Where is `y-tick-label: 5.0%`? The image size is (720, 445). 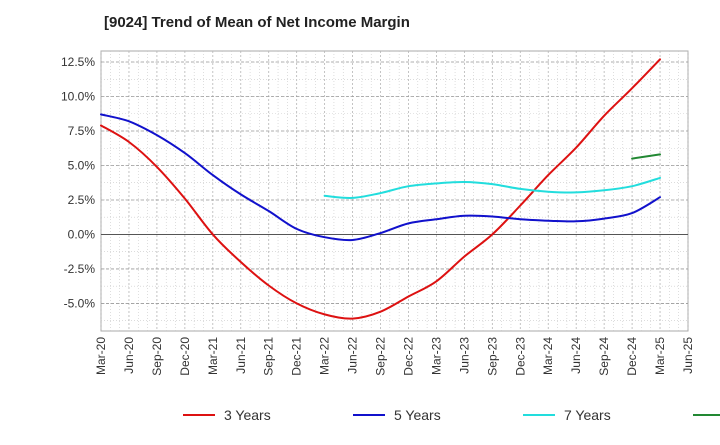
y-tick-label: 5.0% is located at coordinates (82, 165).